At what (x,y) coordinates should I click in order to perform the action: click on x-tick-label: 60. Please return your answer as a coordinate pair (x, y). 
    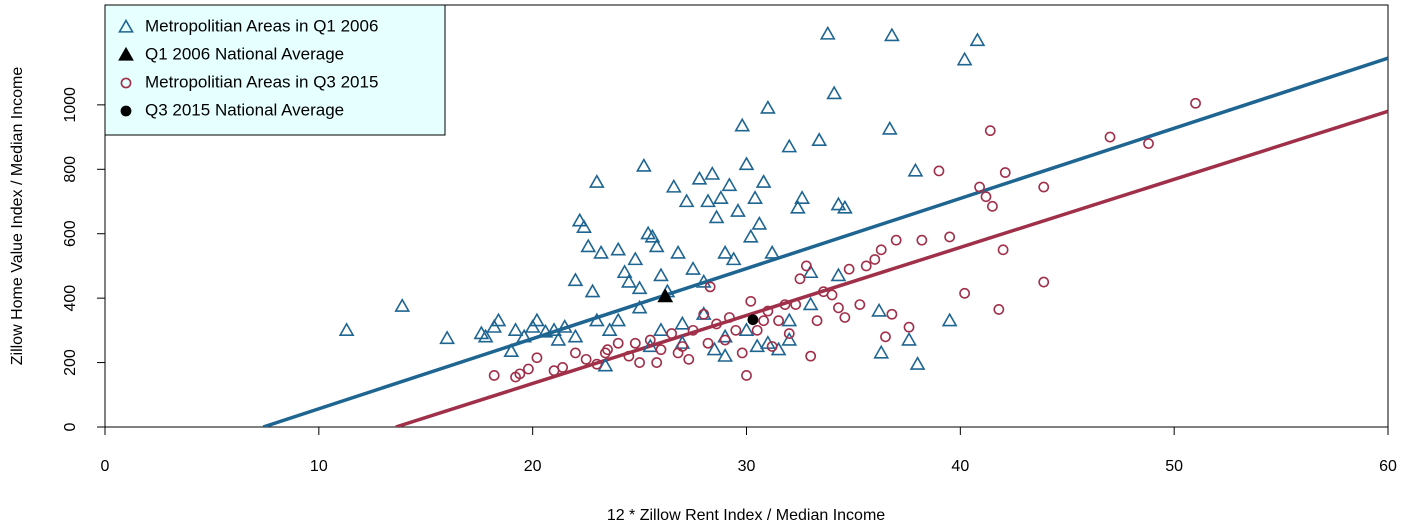
    Looking at the image, I should click on (1388, 466).